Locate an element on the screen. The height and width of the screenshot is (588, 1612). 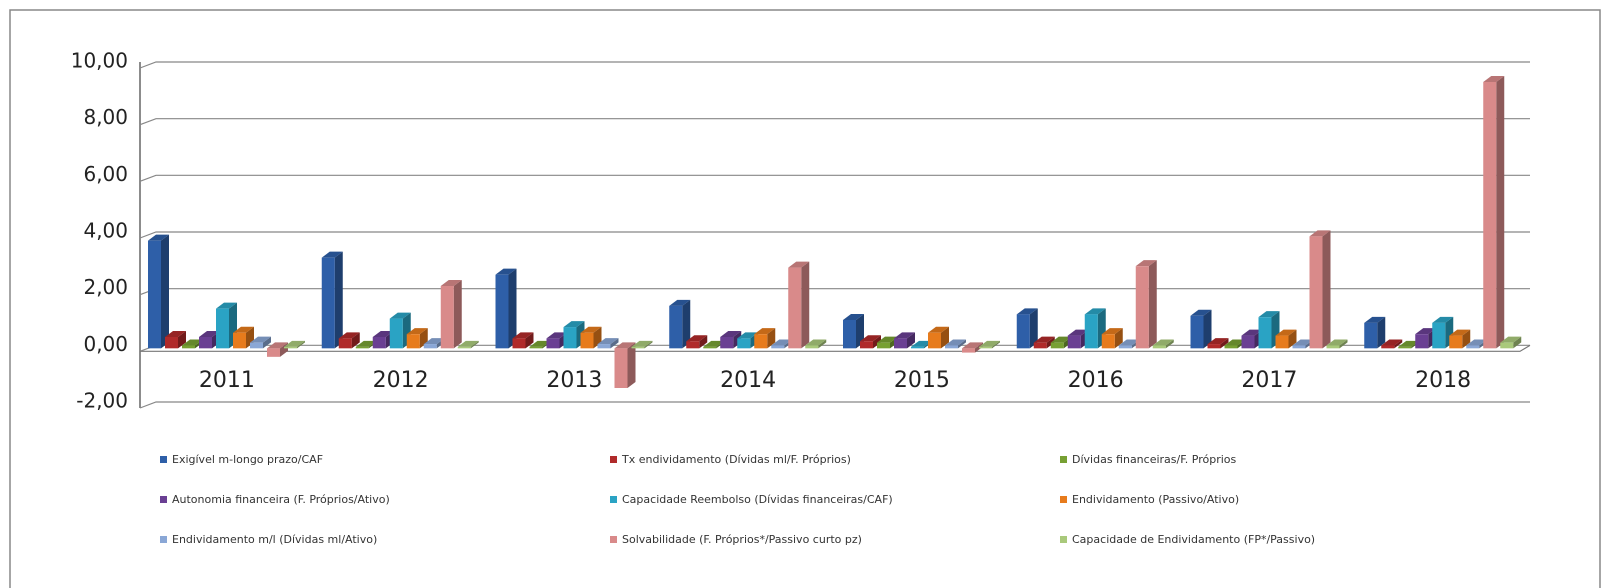
x-tick-label: 2018 is located at coordinates (1443, 380).